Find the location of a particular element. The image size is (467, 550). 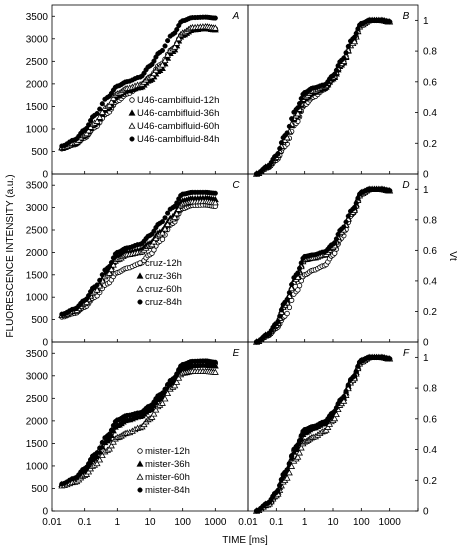

y-tick-label: 3000 is located at coordinates (37, 39).